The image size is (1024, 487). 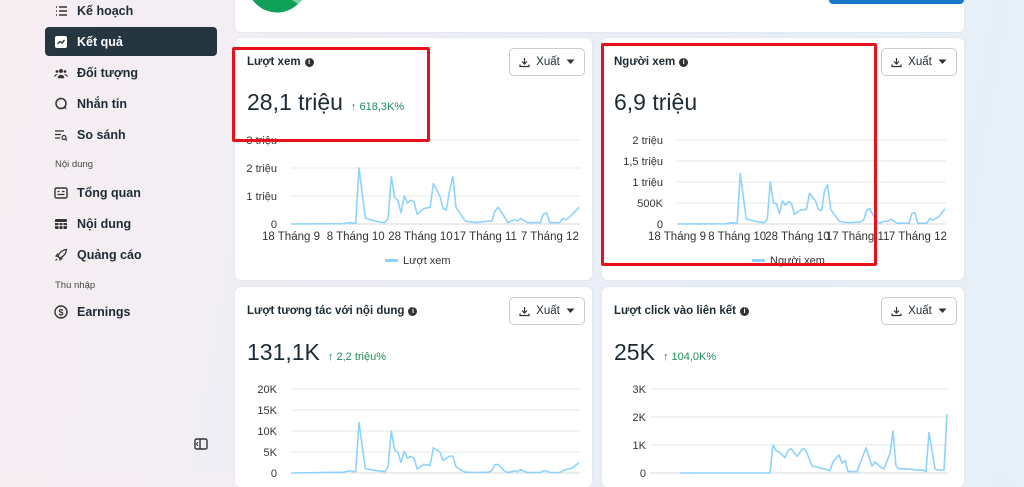 What do you see at coordinates (643, 162) in the screenshot?
I see `y-tick-label: 1,5 triệu` at bounding box center [643, 162].